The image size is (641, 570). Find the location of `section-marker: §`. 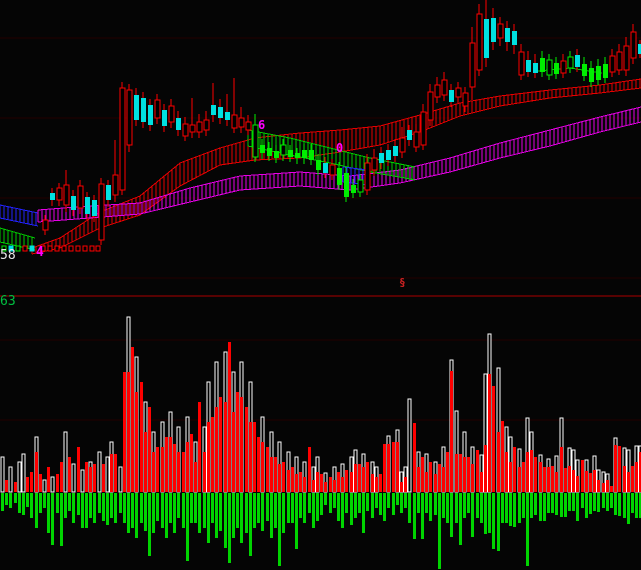

section-marker: § is located at coordinates (402, 282).